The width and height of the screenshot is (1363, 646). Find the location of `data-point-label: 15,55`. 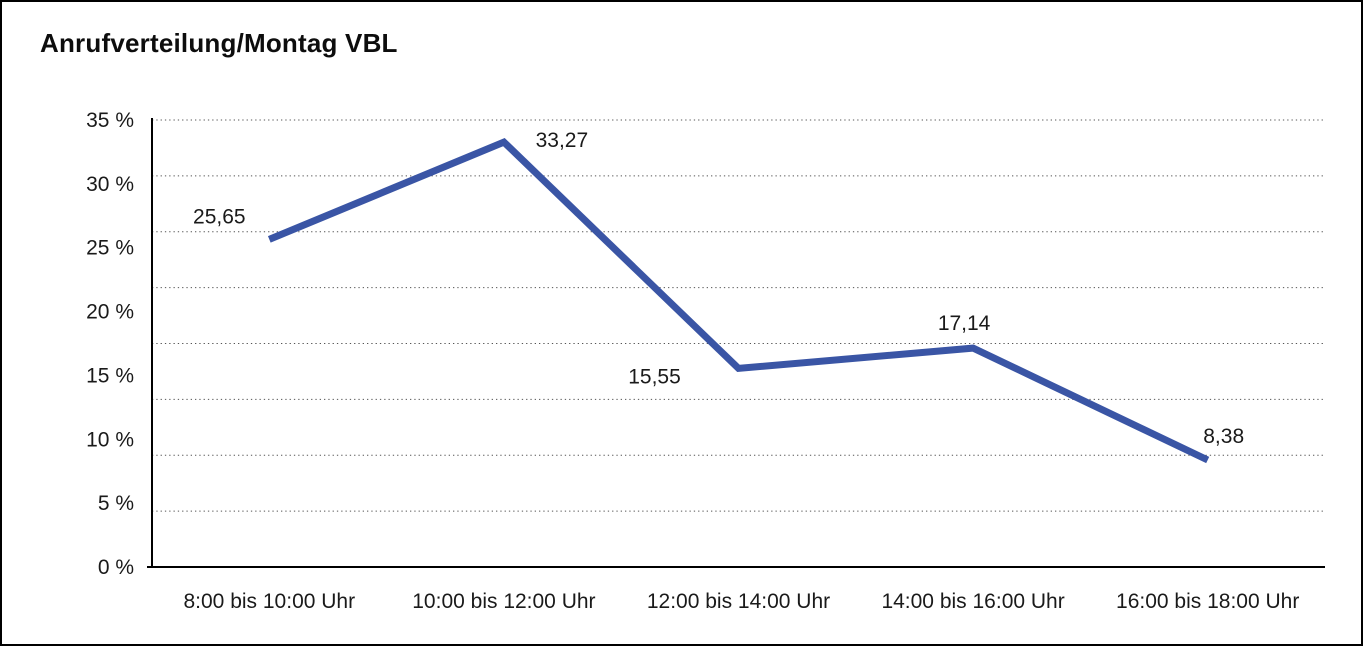

data-point-label: 15,55 is located at coordinates (654, 376).